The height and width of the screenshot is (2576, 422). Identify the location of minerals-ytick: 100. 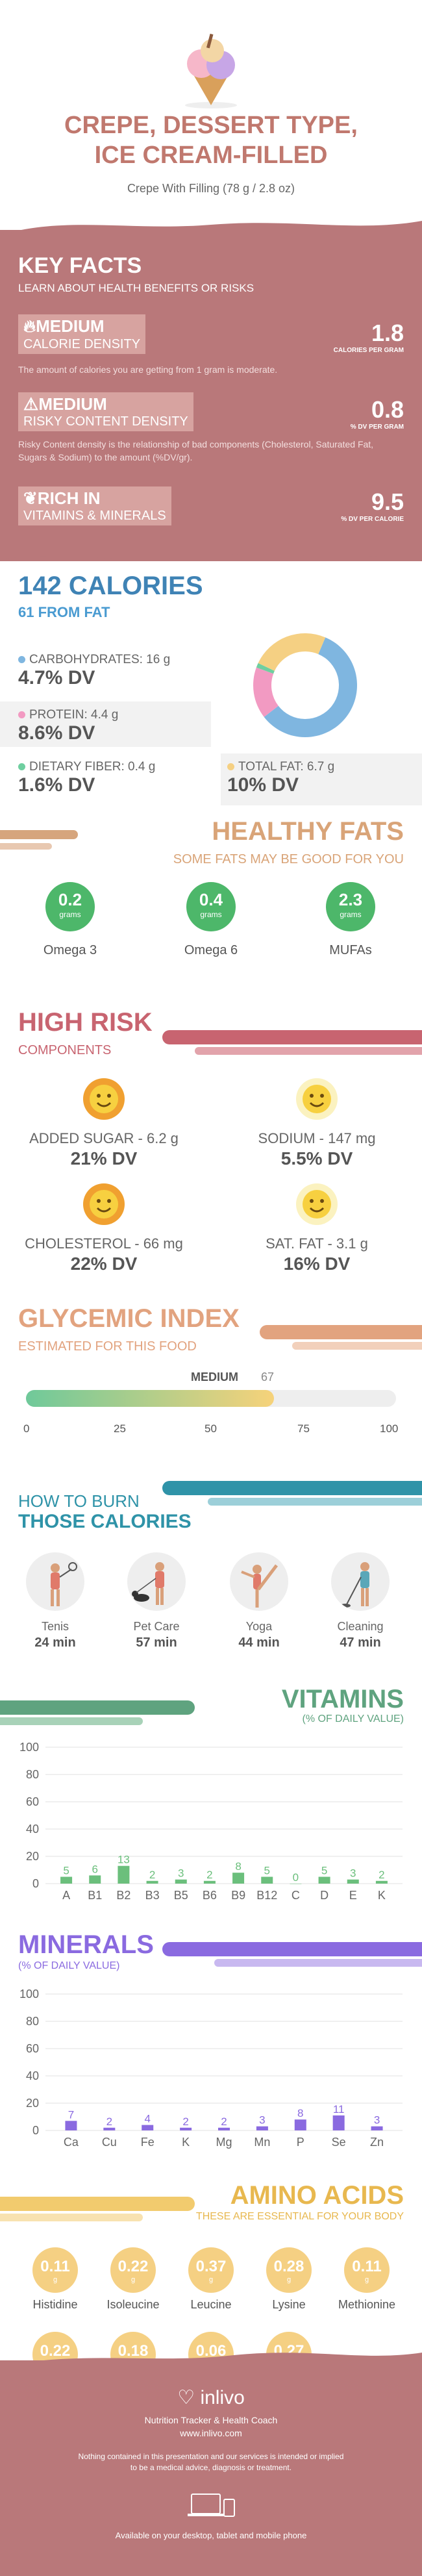
(29, 1995).